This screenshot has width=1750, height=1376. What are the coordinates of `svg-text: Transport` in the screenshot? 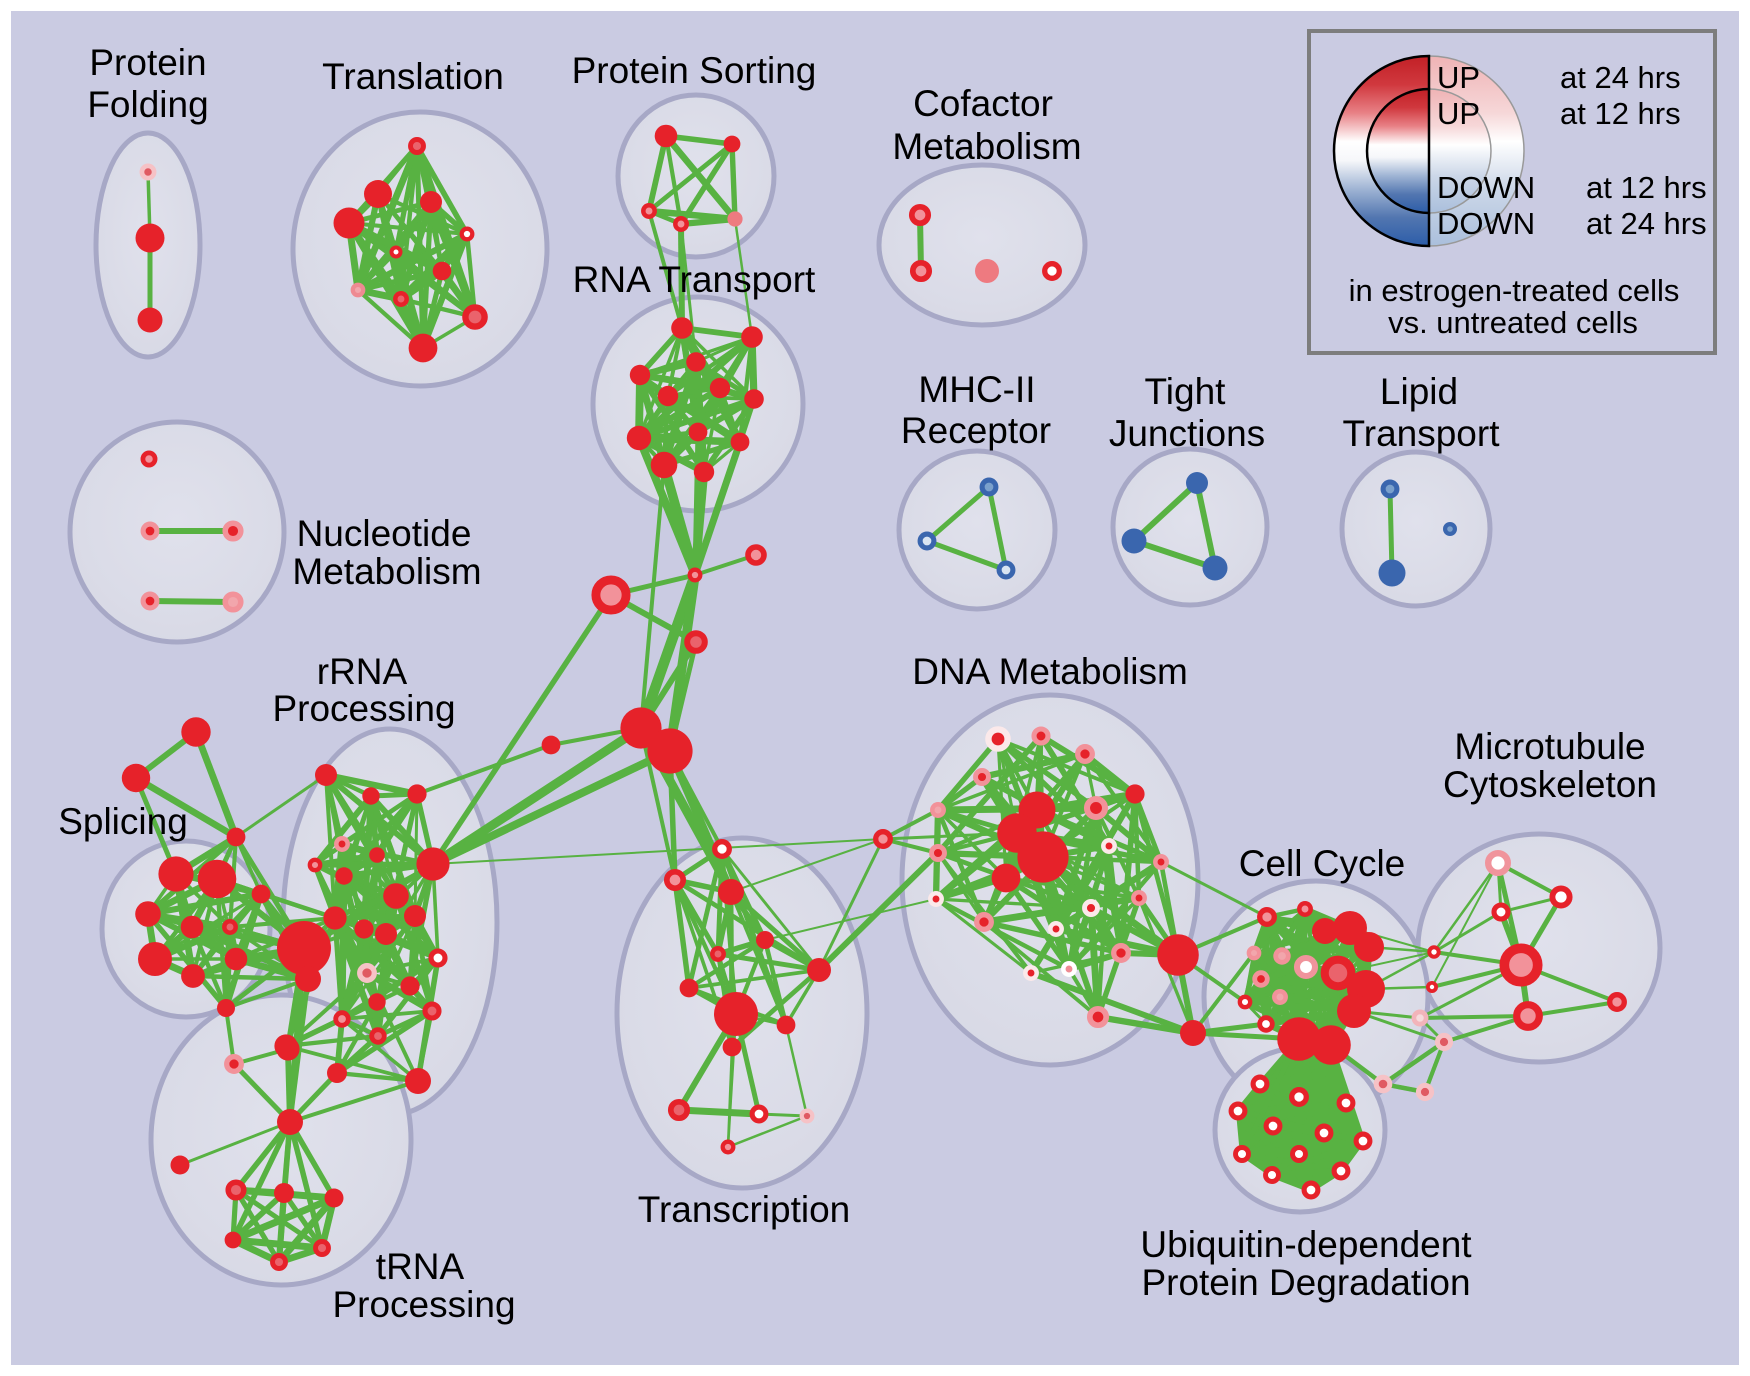 It's located at (1422, 433).